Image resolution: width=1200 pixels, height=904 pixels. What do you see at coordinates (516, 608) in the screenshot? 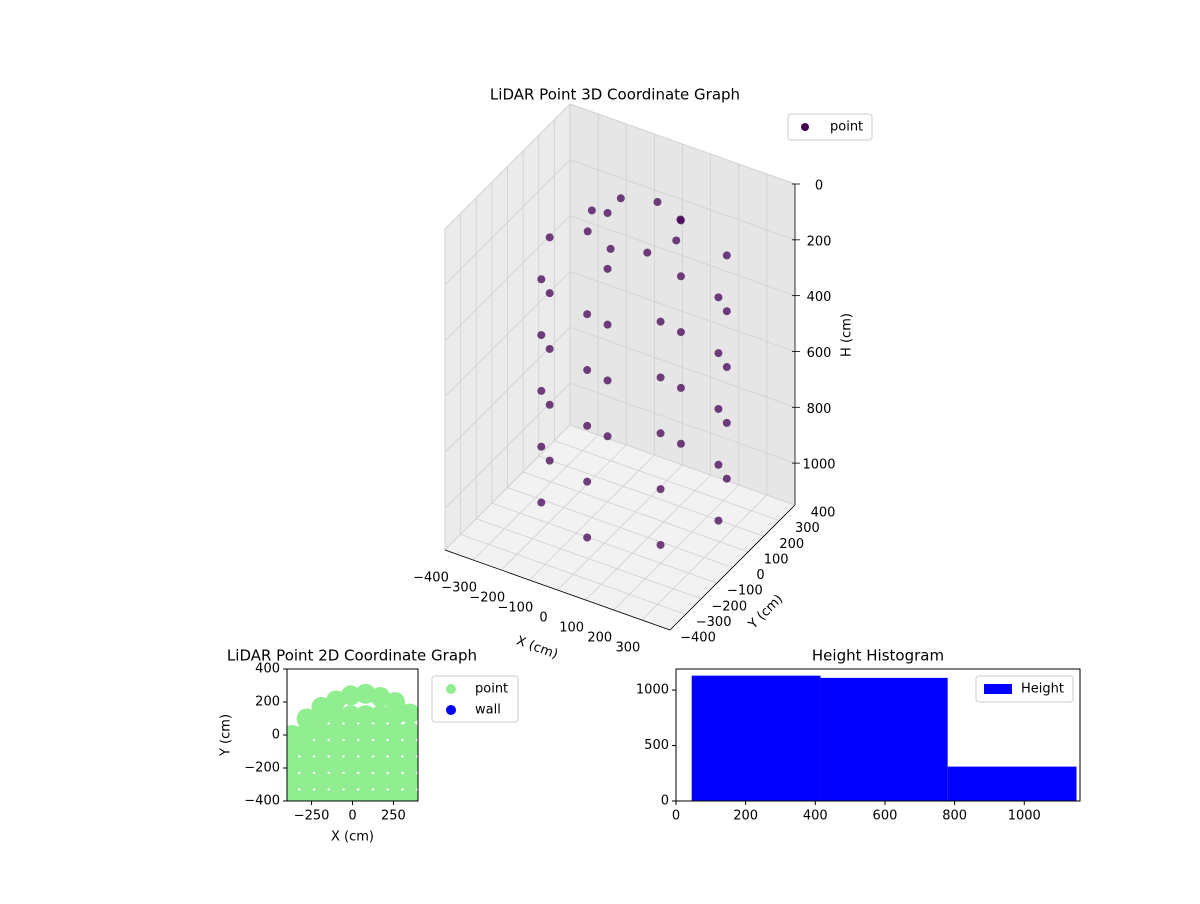
I see `x-tick-label: −100` at bounding box center [516, 608].